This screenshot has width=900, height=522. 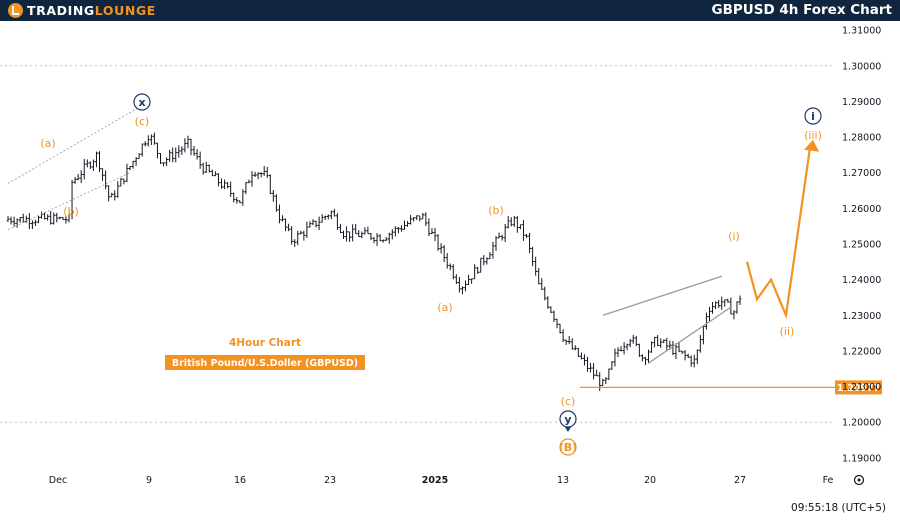 I want to click on wave-label: (c), so click(x=568, y=401).